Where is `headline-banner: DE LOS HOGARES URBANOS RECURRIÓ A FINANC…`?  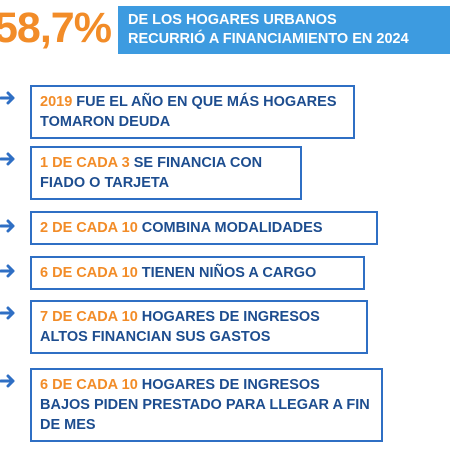 headline-banner: DE LOS HOGARES URBANOS RECURRIÓ A FINANC… is located at coordinates (284, 30).